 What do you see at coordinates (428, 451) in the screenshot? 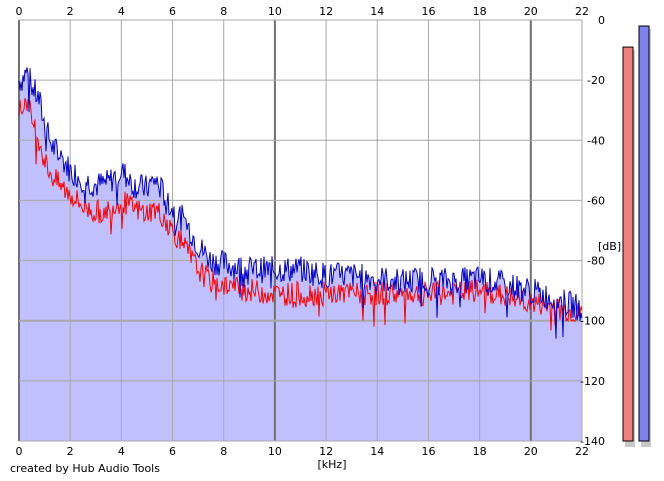
I see `x-tick-label-bottom: 16` at bounding box center [428, 451].